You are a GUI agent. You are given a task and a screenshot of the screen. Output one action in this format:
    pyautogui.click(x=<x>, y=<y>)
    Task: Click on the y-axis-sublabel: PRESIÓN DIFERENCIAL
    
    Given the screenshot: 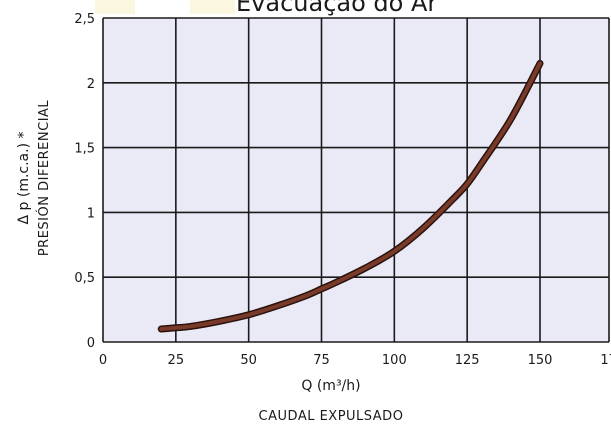 What is the action you would take?
    pyautogui.click(x=44, y=178)
    